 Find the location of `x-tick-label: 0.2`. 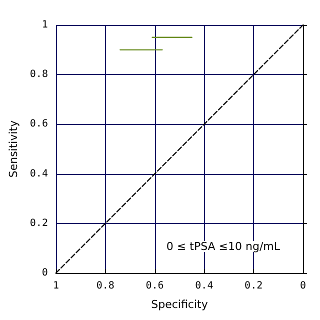

x-tick-label: 0.2 is located at coordinates (253, 286).